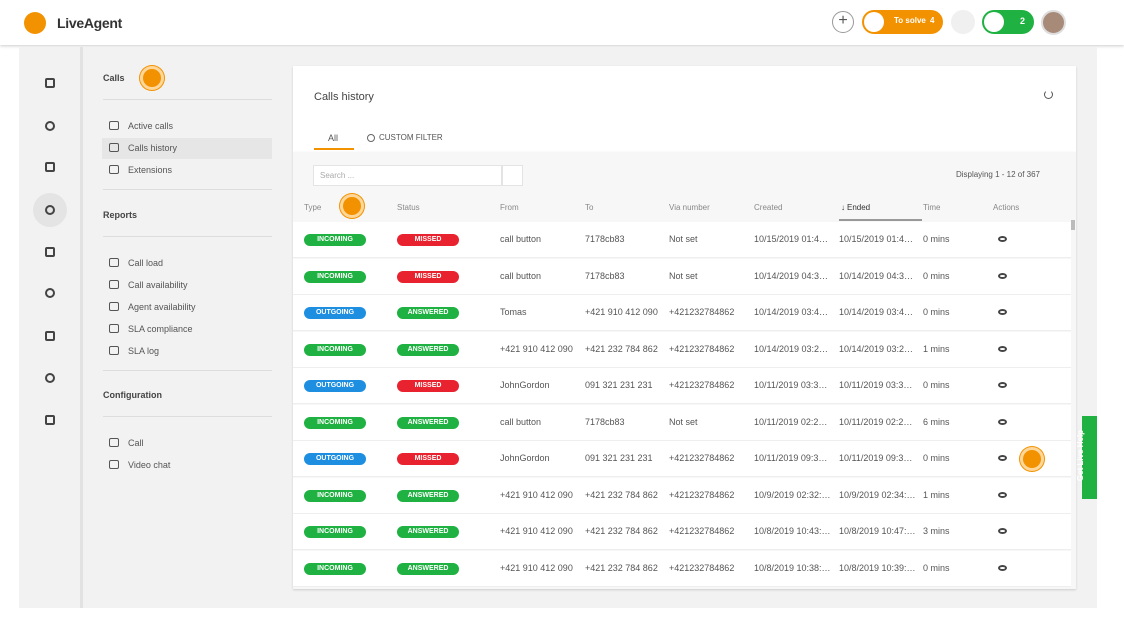 The height and width of the screenshot is (626, 1124). What do you see at coordinates (1048, 94) in the screenshot?
I see `refresh-button` at bounding box center [1048, 94].